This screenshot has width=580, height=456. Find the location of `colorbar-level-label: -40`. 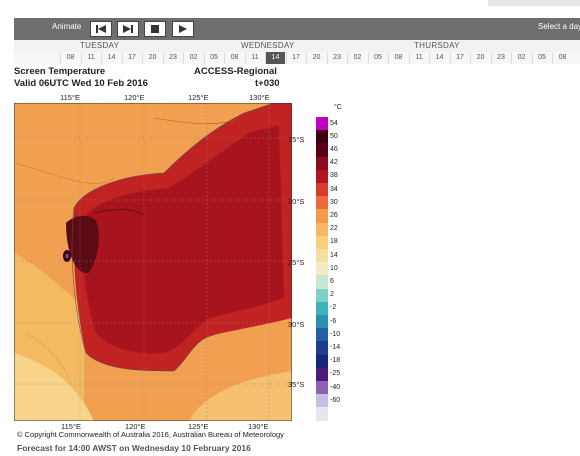

colorbar-level-label: -40 is located at coordinates (335, 387).